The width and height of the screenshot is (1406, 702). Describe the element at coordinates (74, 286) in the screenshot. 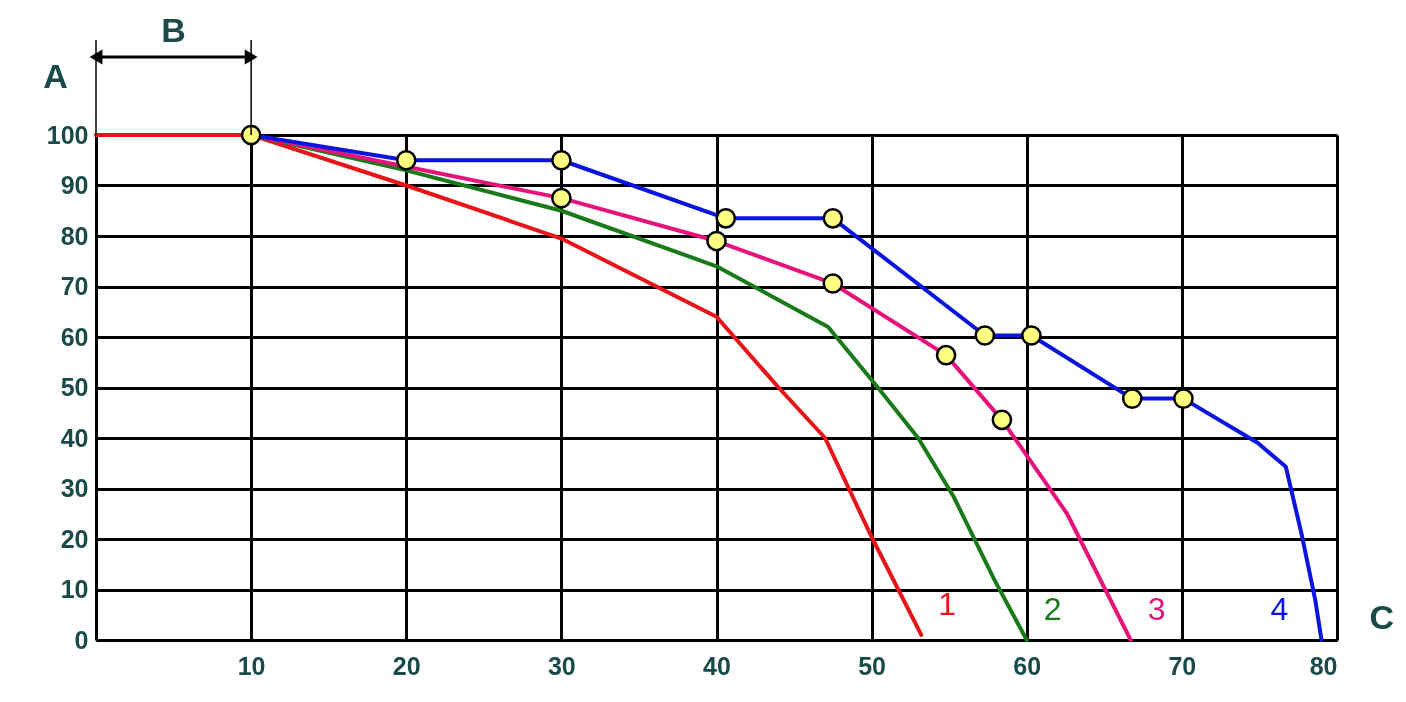

I see `y-tick-label: 70` at that location.